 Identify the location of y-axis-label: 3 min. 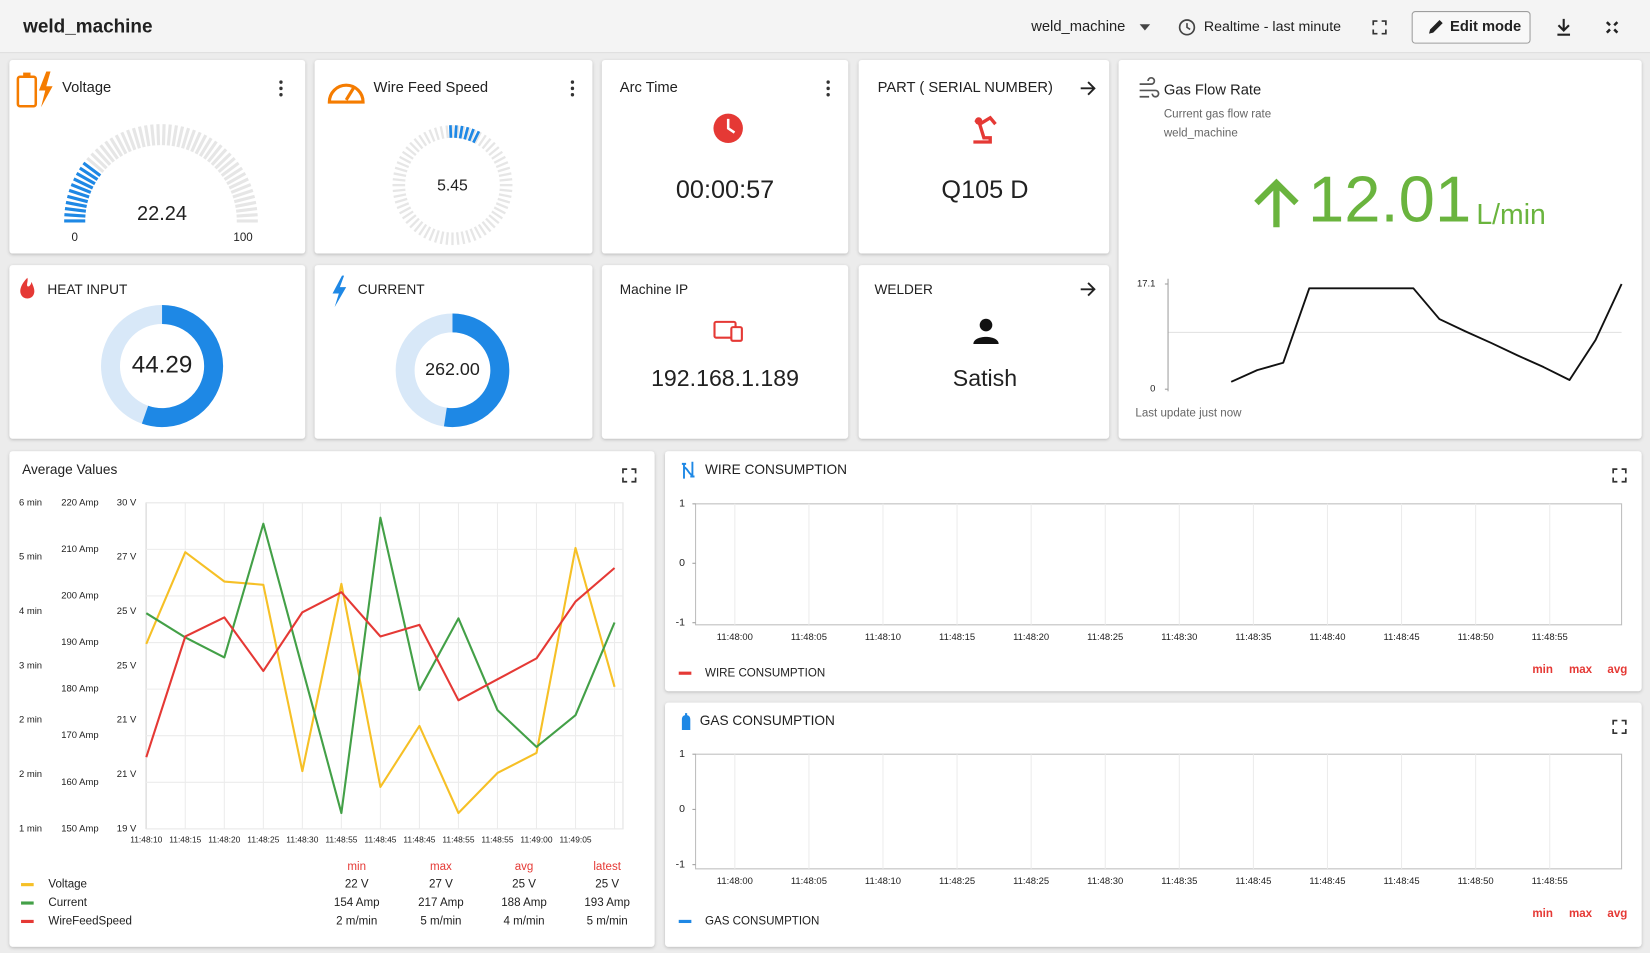
(30, 665).